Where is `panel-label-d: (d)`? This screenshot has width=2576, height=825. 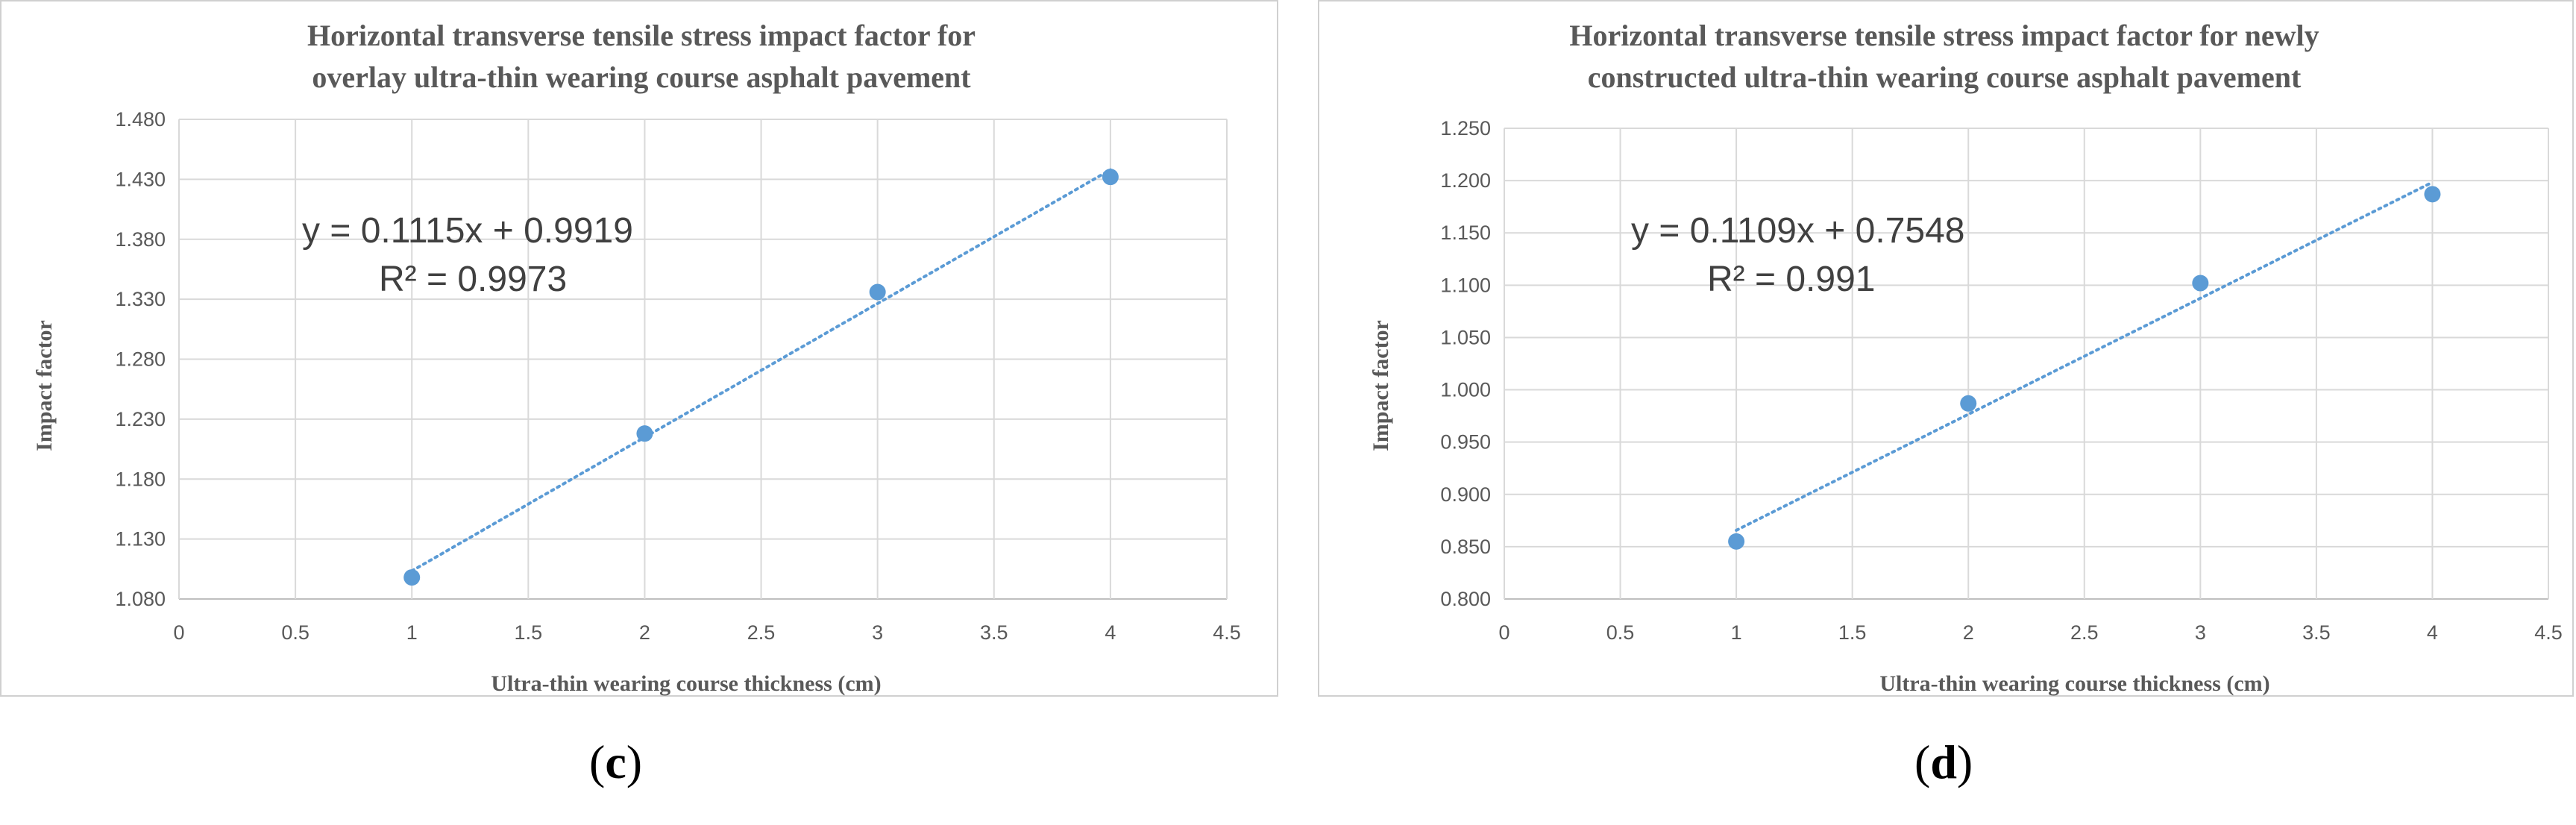
panel-label-d: (d) is located at coordinates (1944, 761).